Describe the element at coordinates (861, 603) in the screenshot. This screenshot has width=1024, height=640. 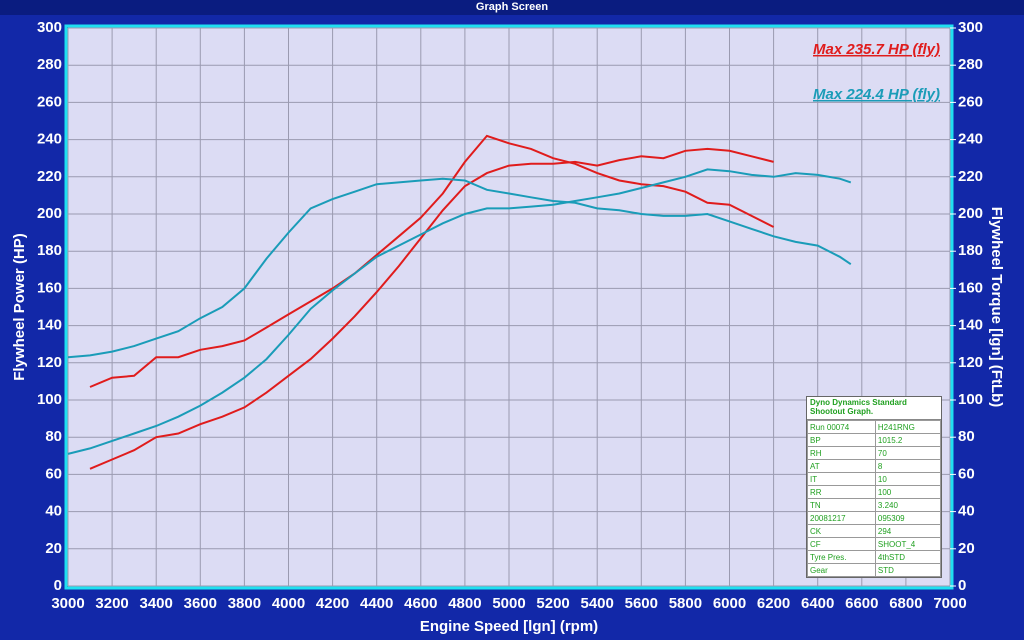
I see `x-tick-label: 6600` at that location.